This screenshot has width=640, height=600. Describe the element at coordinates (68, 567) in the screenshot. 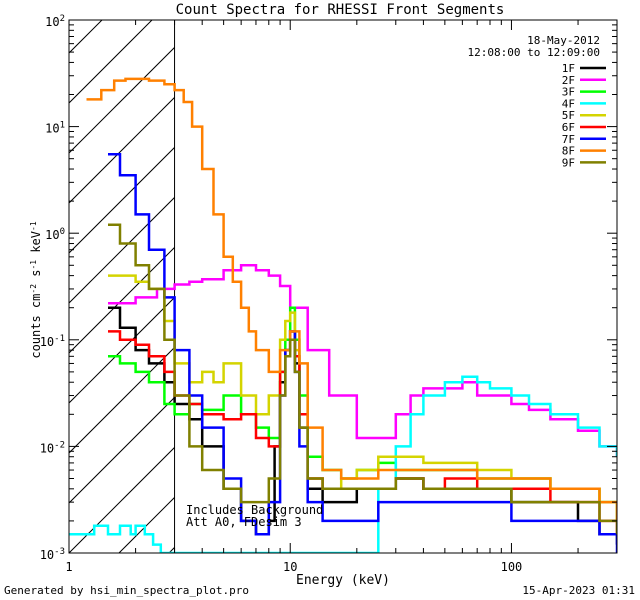

I see `x-tick-label: 1` at that location.